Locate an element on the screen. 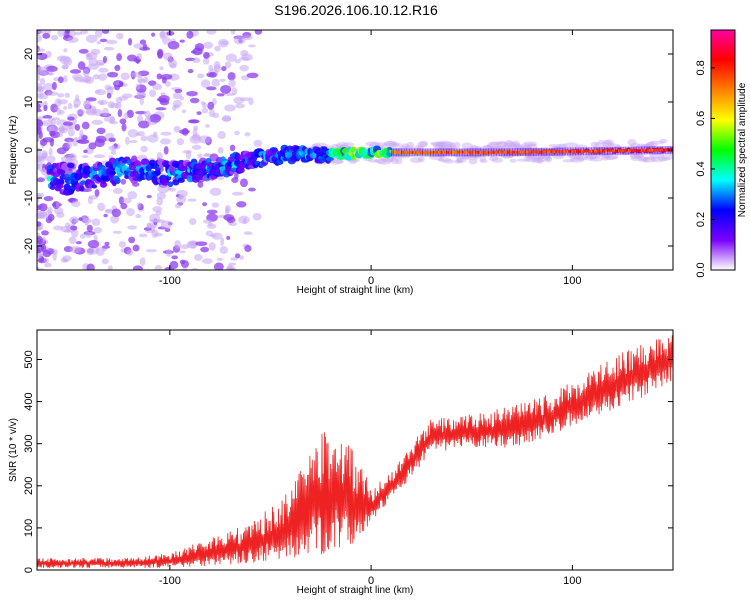 The width and height of the screenshot is (750, 600). x-tick-label: 100 is located at coordinates (572, 281).